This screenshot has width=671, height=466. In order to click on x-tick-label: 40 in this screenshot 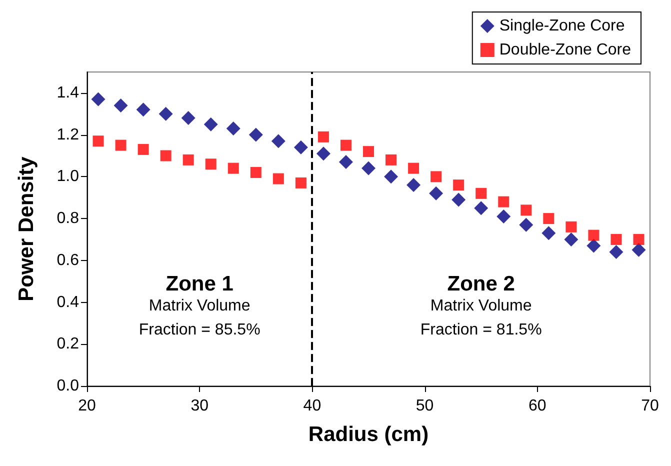, I will do `click(312, 406)`.